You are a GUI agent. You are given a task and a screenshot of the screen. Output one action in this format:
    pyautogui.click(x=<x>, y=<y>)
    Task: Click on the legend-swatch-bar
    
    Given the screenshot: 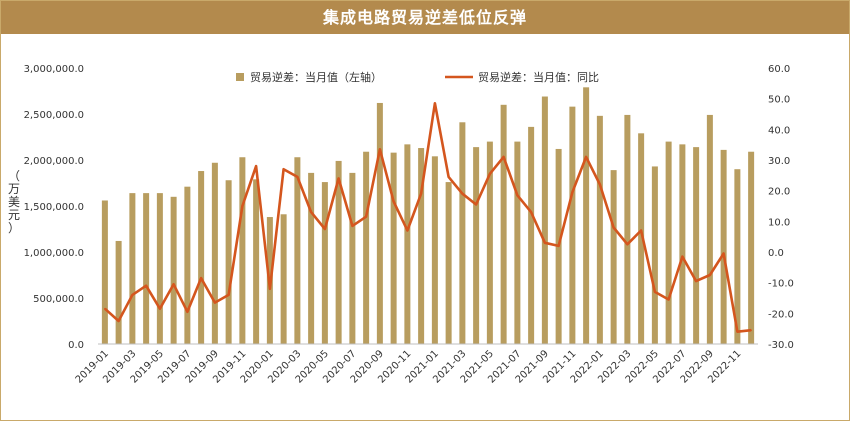 What is the action you would take?
    pyautogui.click(x=240, y=77)
    